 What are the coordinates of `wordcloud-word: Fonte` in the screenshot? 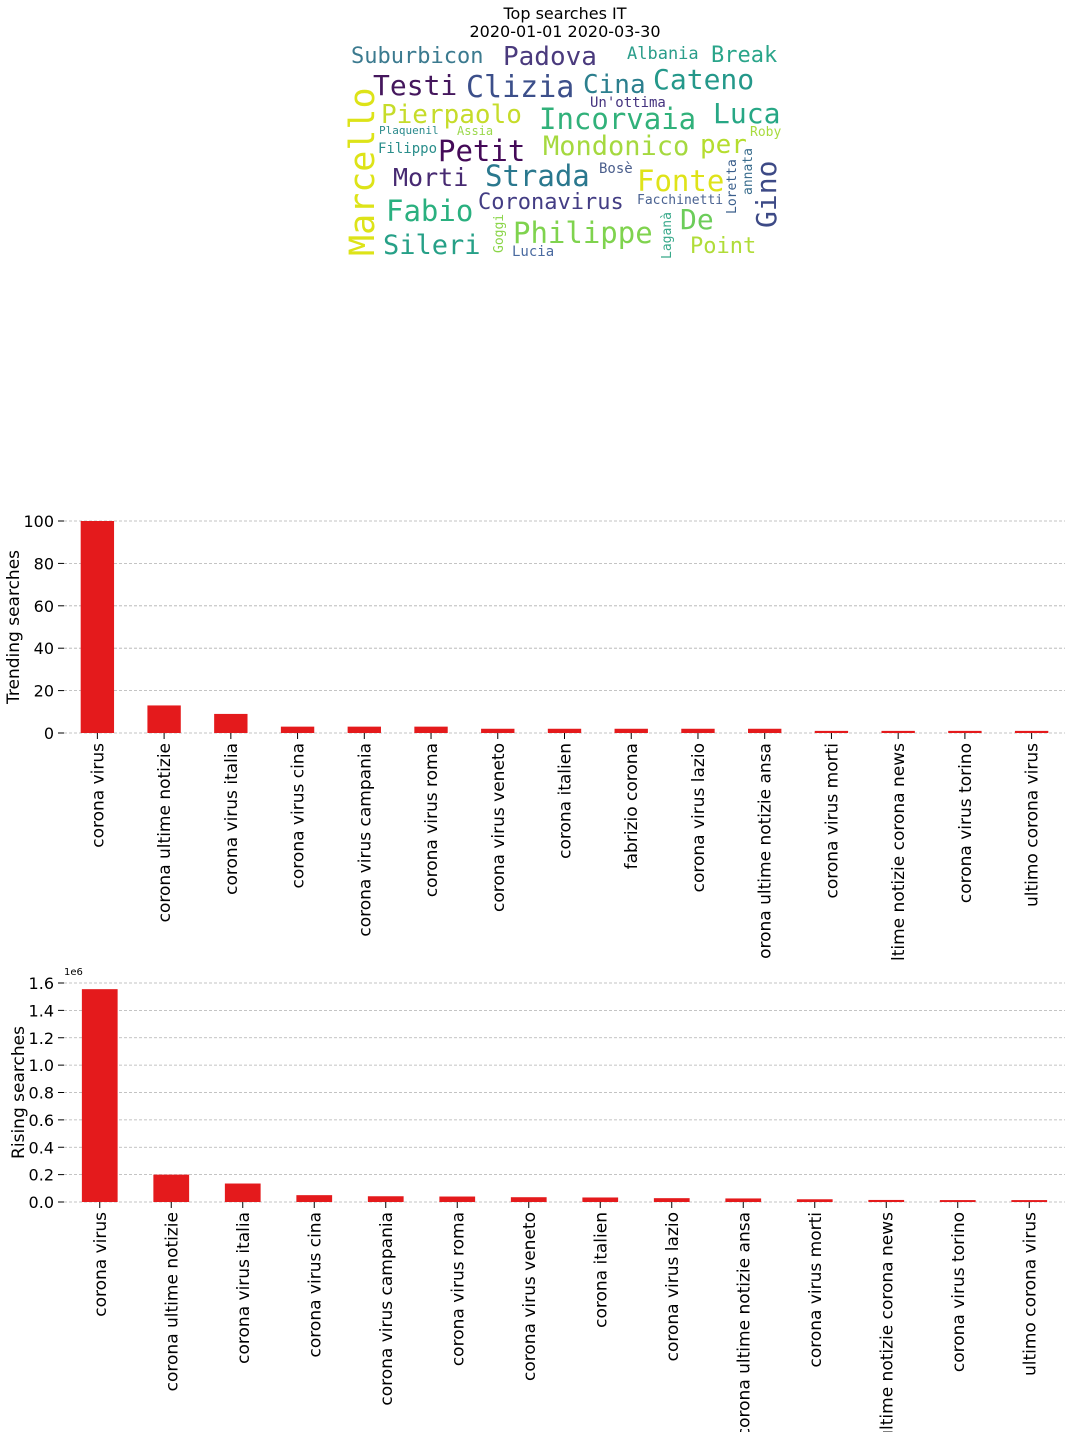 It's located at (680, 181).